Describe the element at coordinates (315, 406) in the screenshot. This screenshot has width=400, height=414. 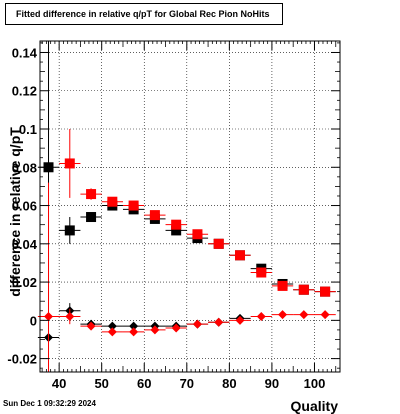
I see `x-axis-label: Quality` at that location.